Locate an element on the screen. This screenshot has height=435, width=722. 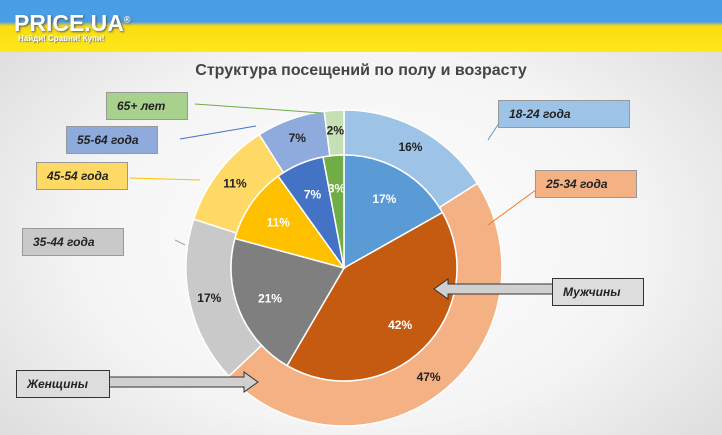
header-banner: PRICE.UA® Найди! Сравни! Купи! is located at coordinates (361, 26).